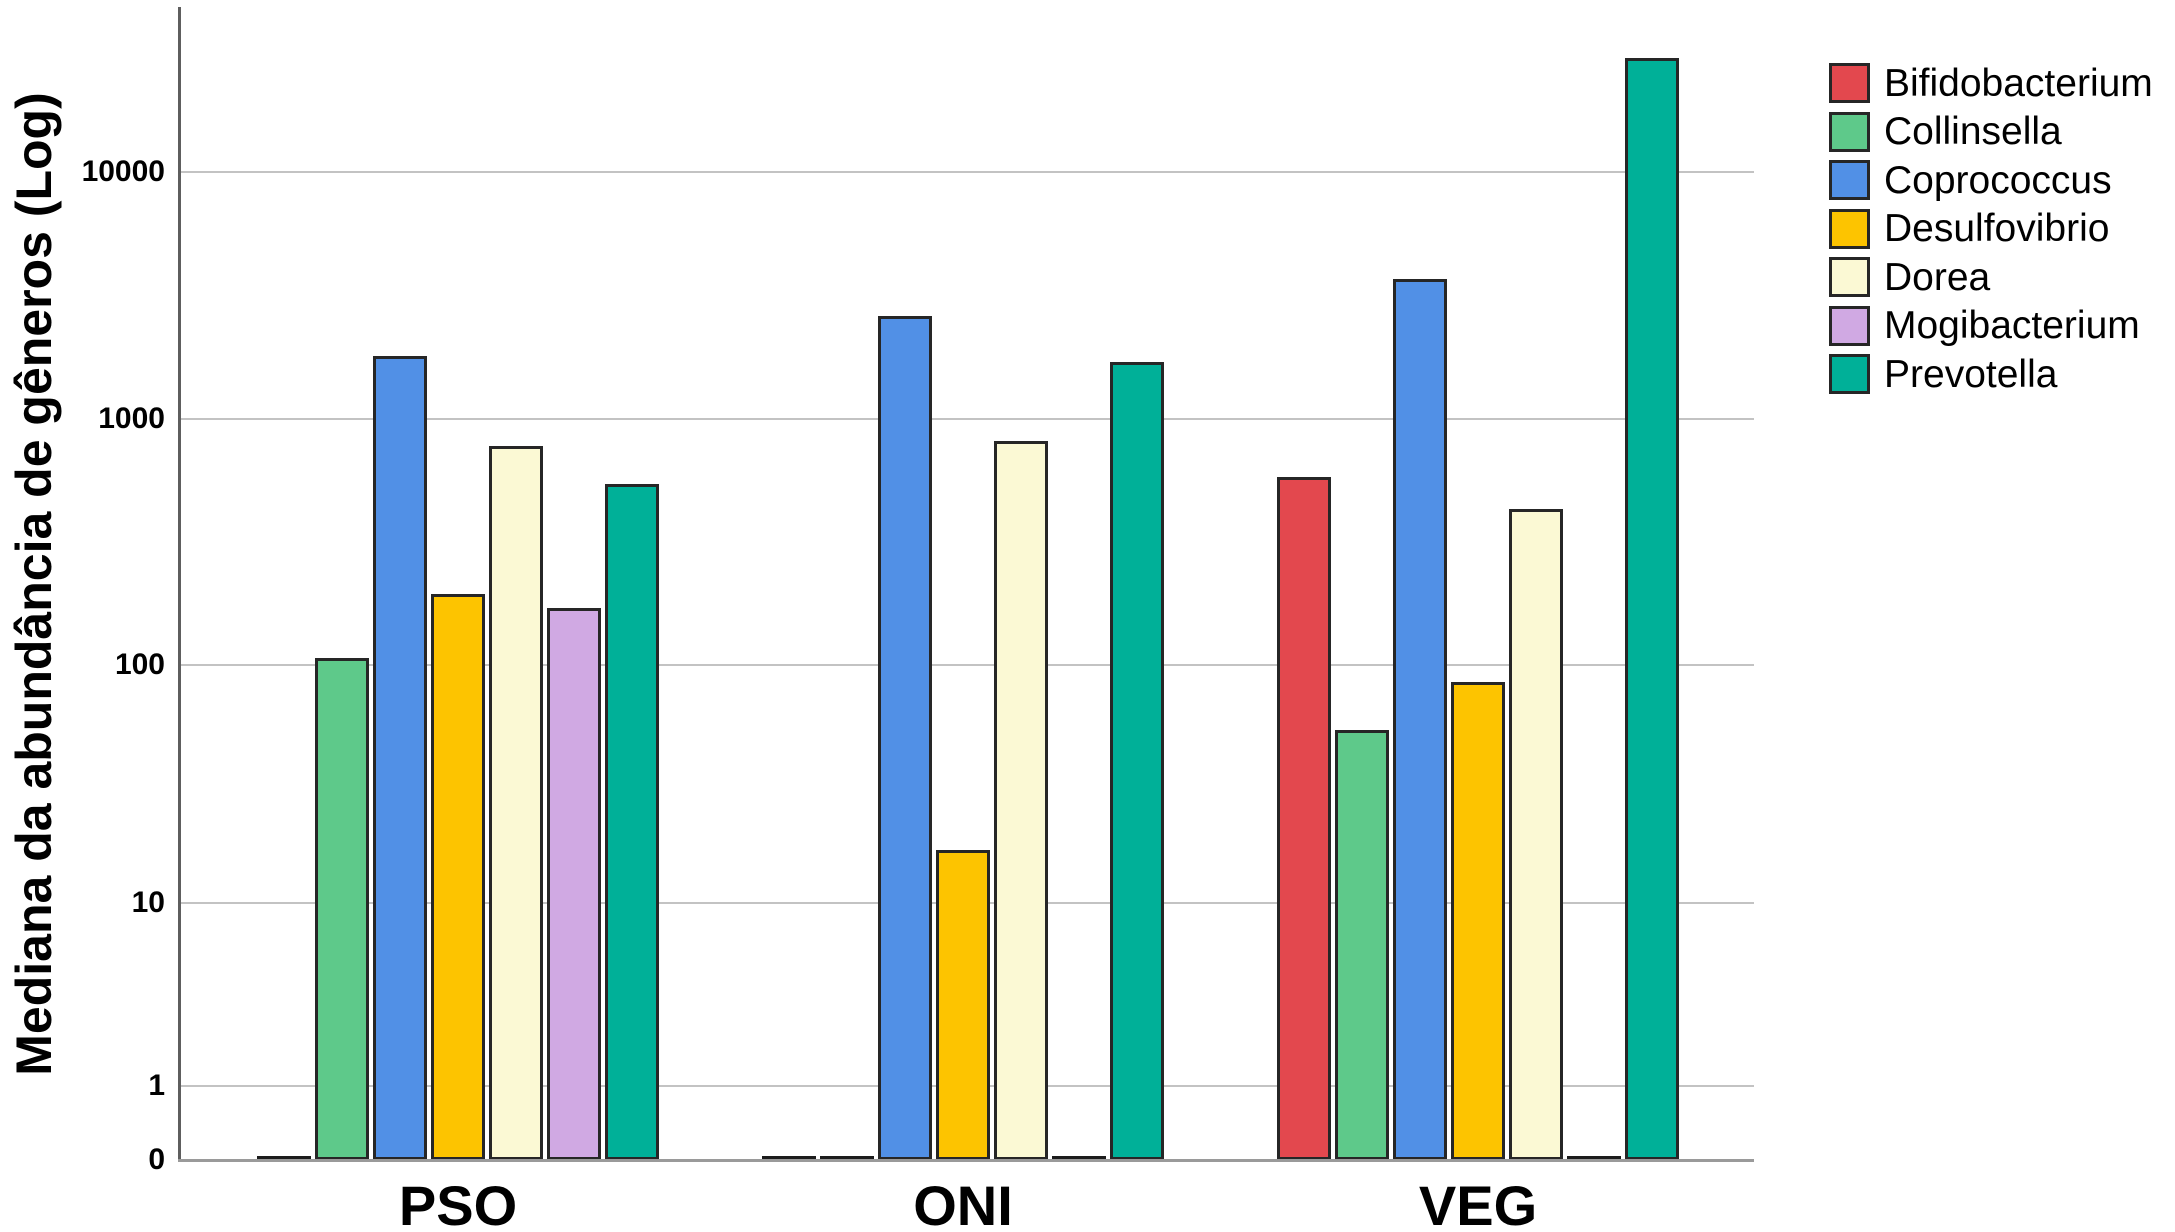  What do you see at coordinates (963, 1203) in the screenshot?
I see `x-category-label-oni: ONI` at bounding box center [963, 1203].